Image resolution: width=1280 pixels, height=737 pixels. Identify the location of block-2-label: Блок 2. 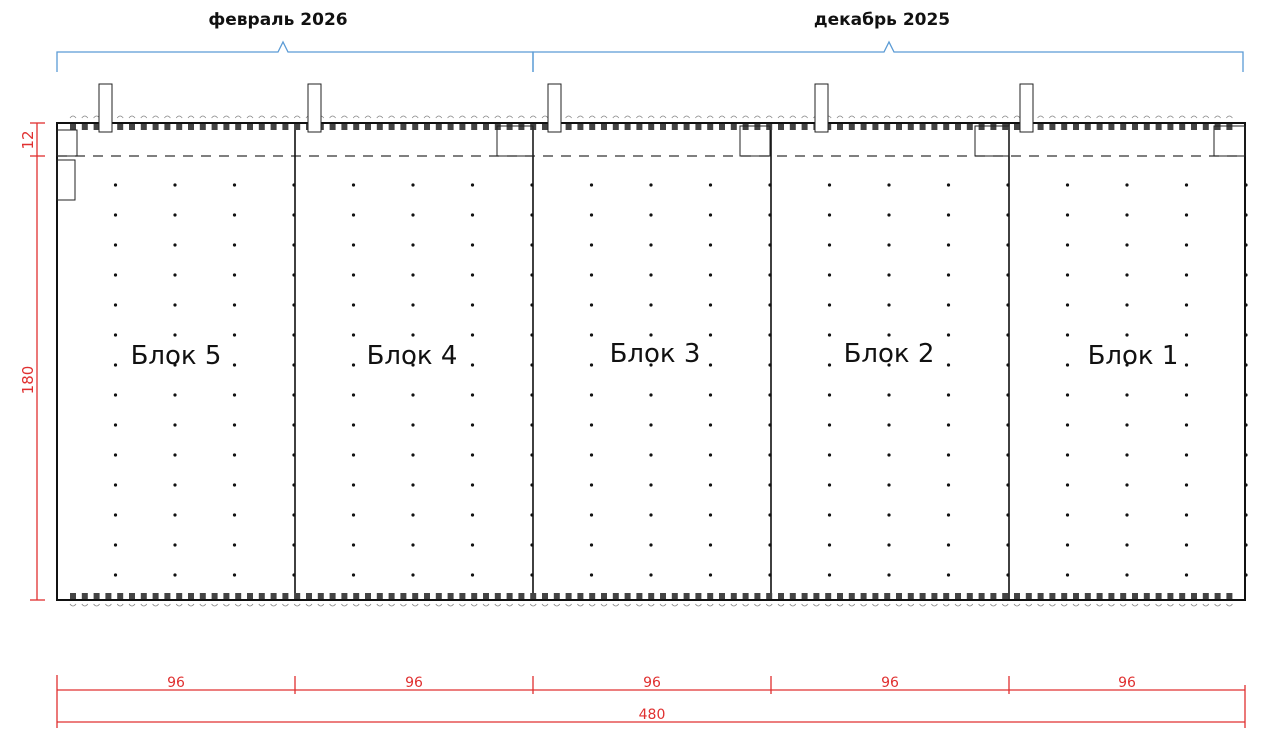
(889, 354).